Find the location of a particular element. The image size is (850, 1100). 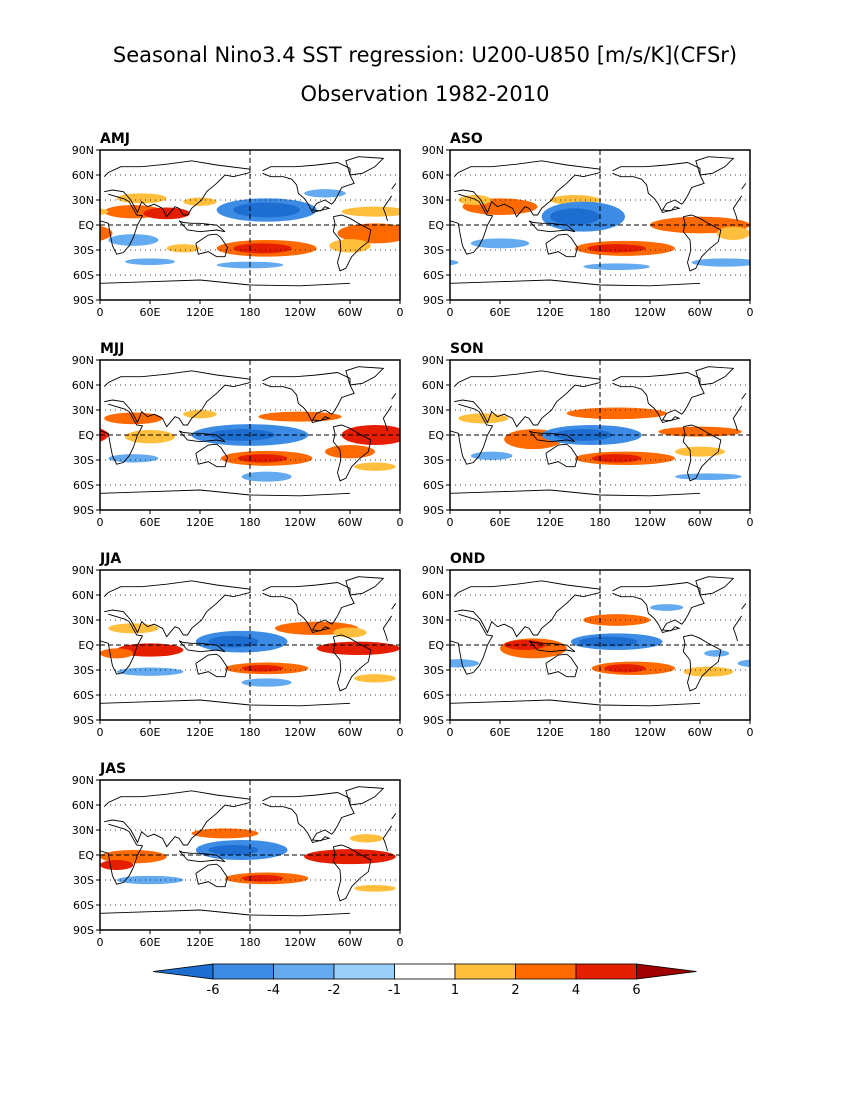

coastline-australia is located at coordinates (561, 665).